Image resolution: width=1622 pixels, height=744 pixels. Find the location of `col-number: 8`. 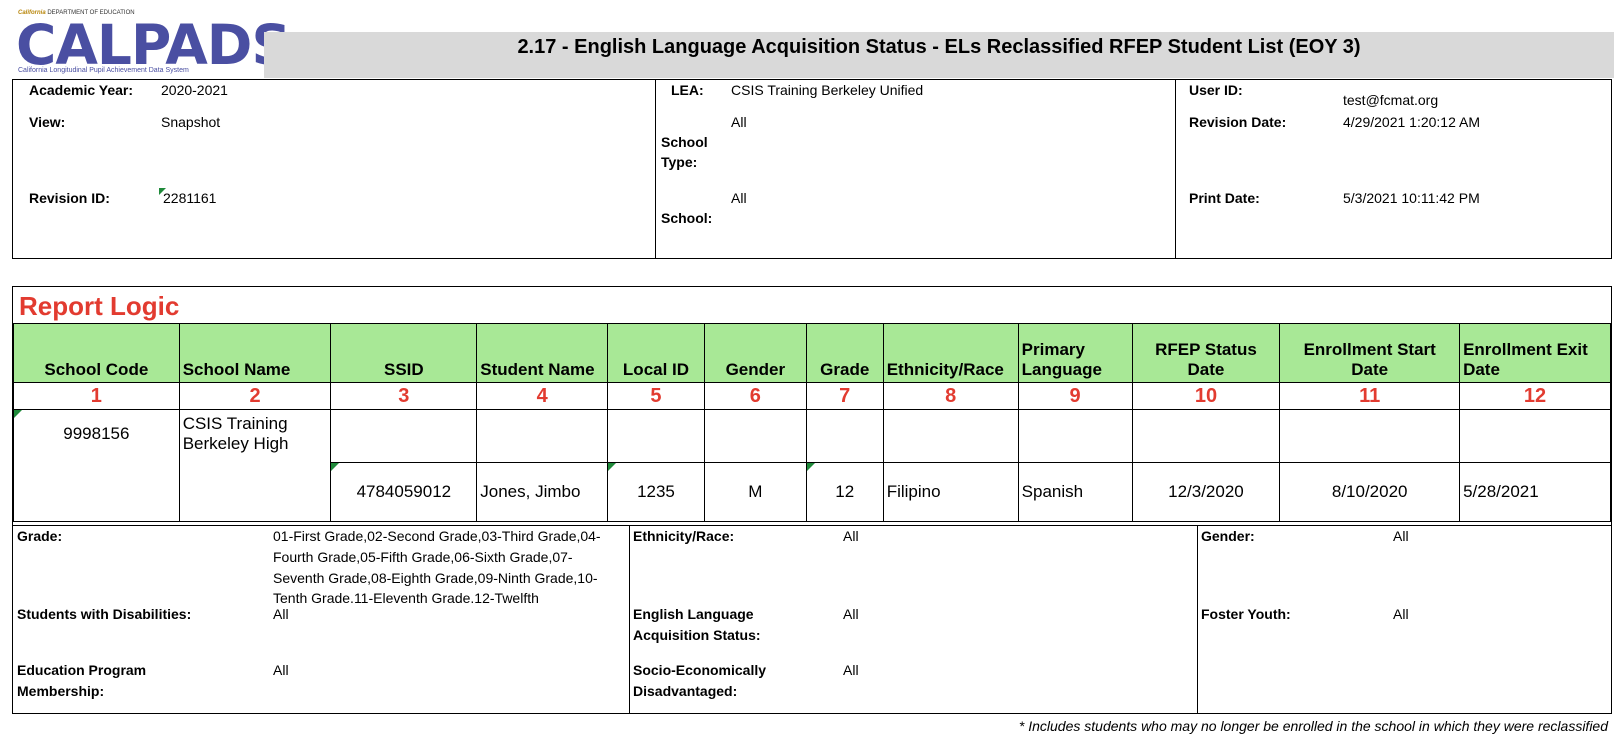

col-number: 8 is located at coordinates (950, 396).